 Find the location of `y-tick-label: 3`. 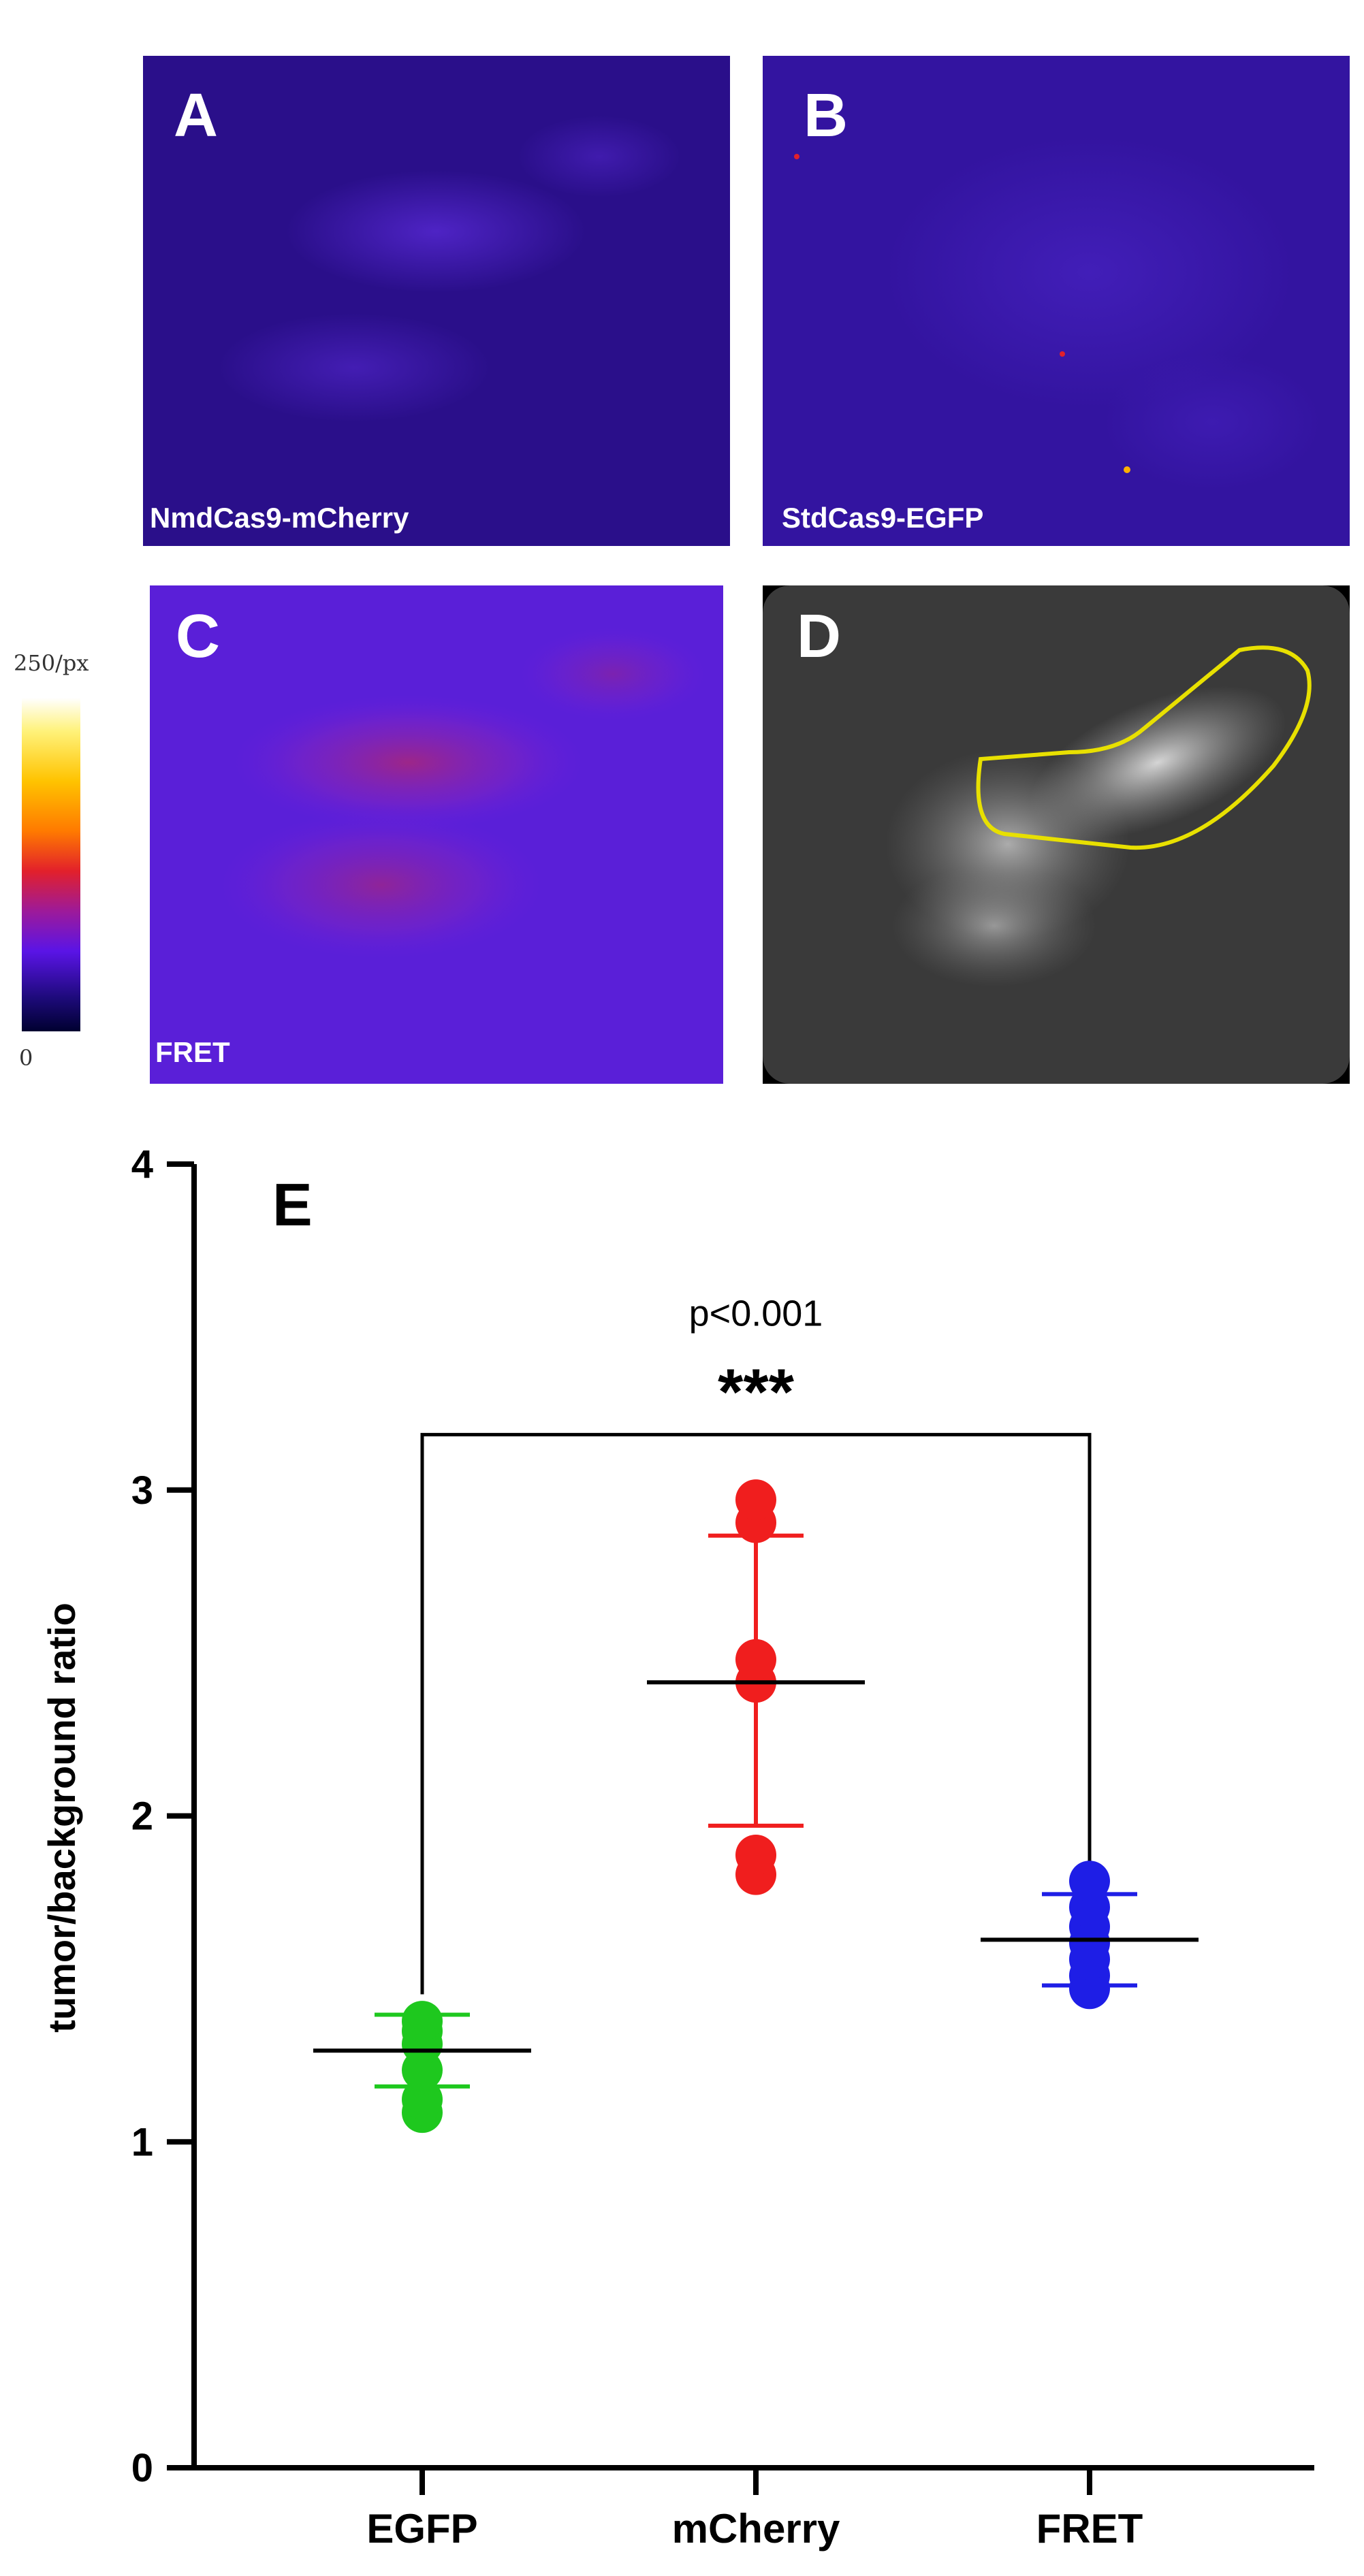

y-tick-label: 3 is located at coordinates (142, 1490).